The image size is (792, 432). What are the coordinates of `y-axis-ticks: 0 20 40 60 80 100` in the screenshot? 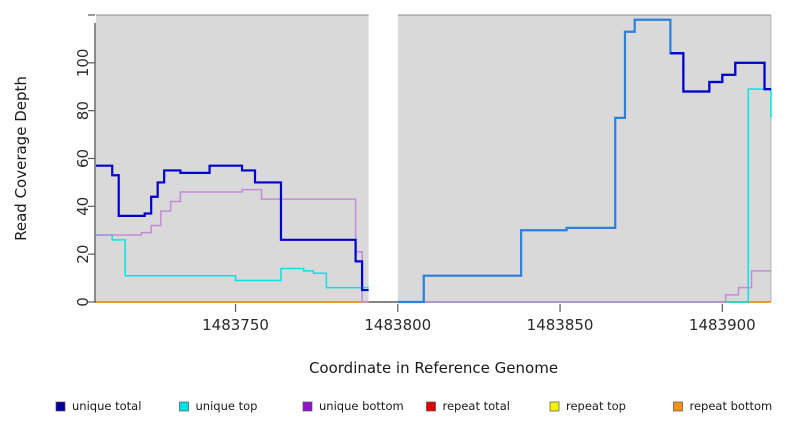 It's located at (84, 160).